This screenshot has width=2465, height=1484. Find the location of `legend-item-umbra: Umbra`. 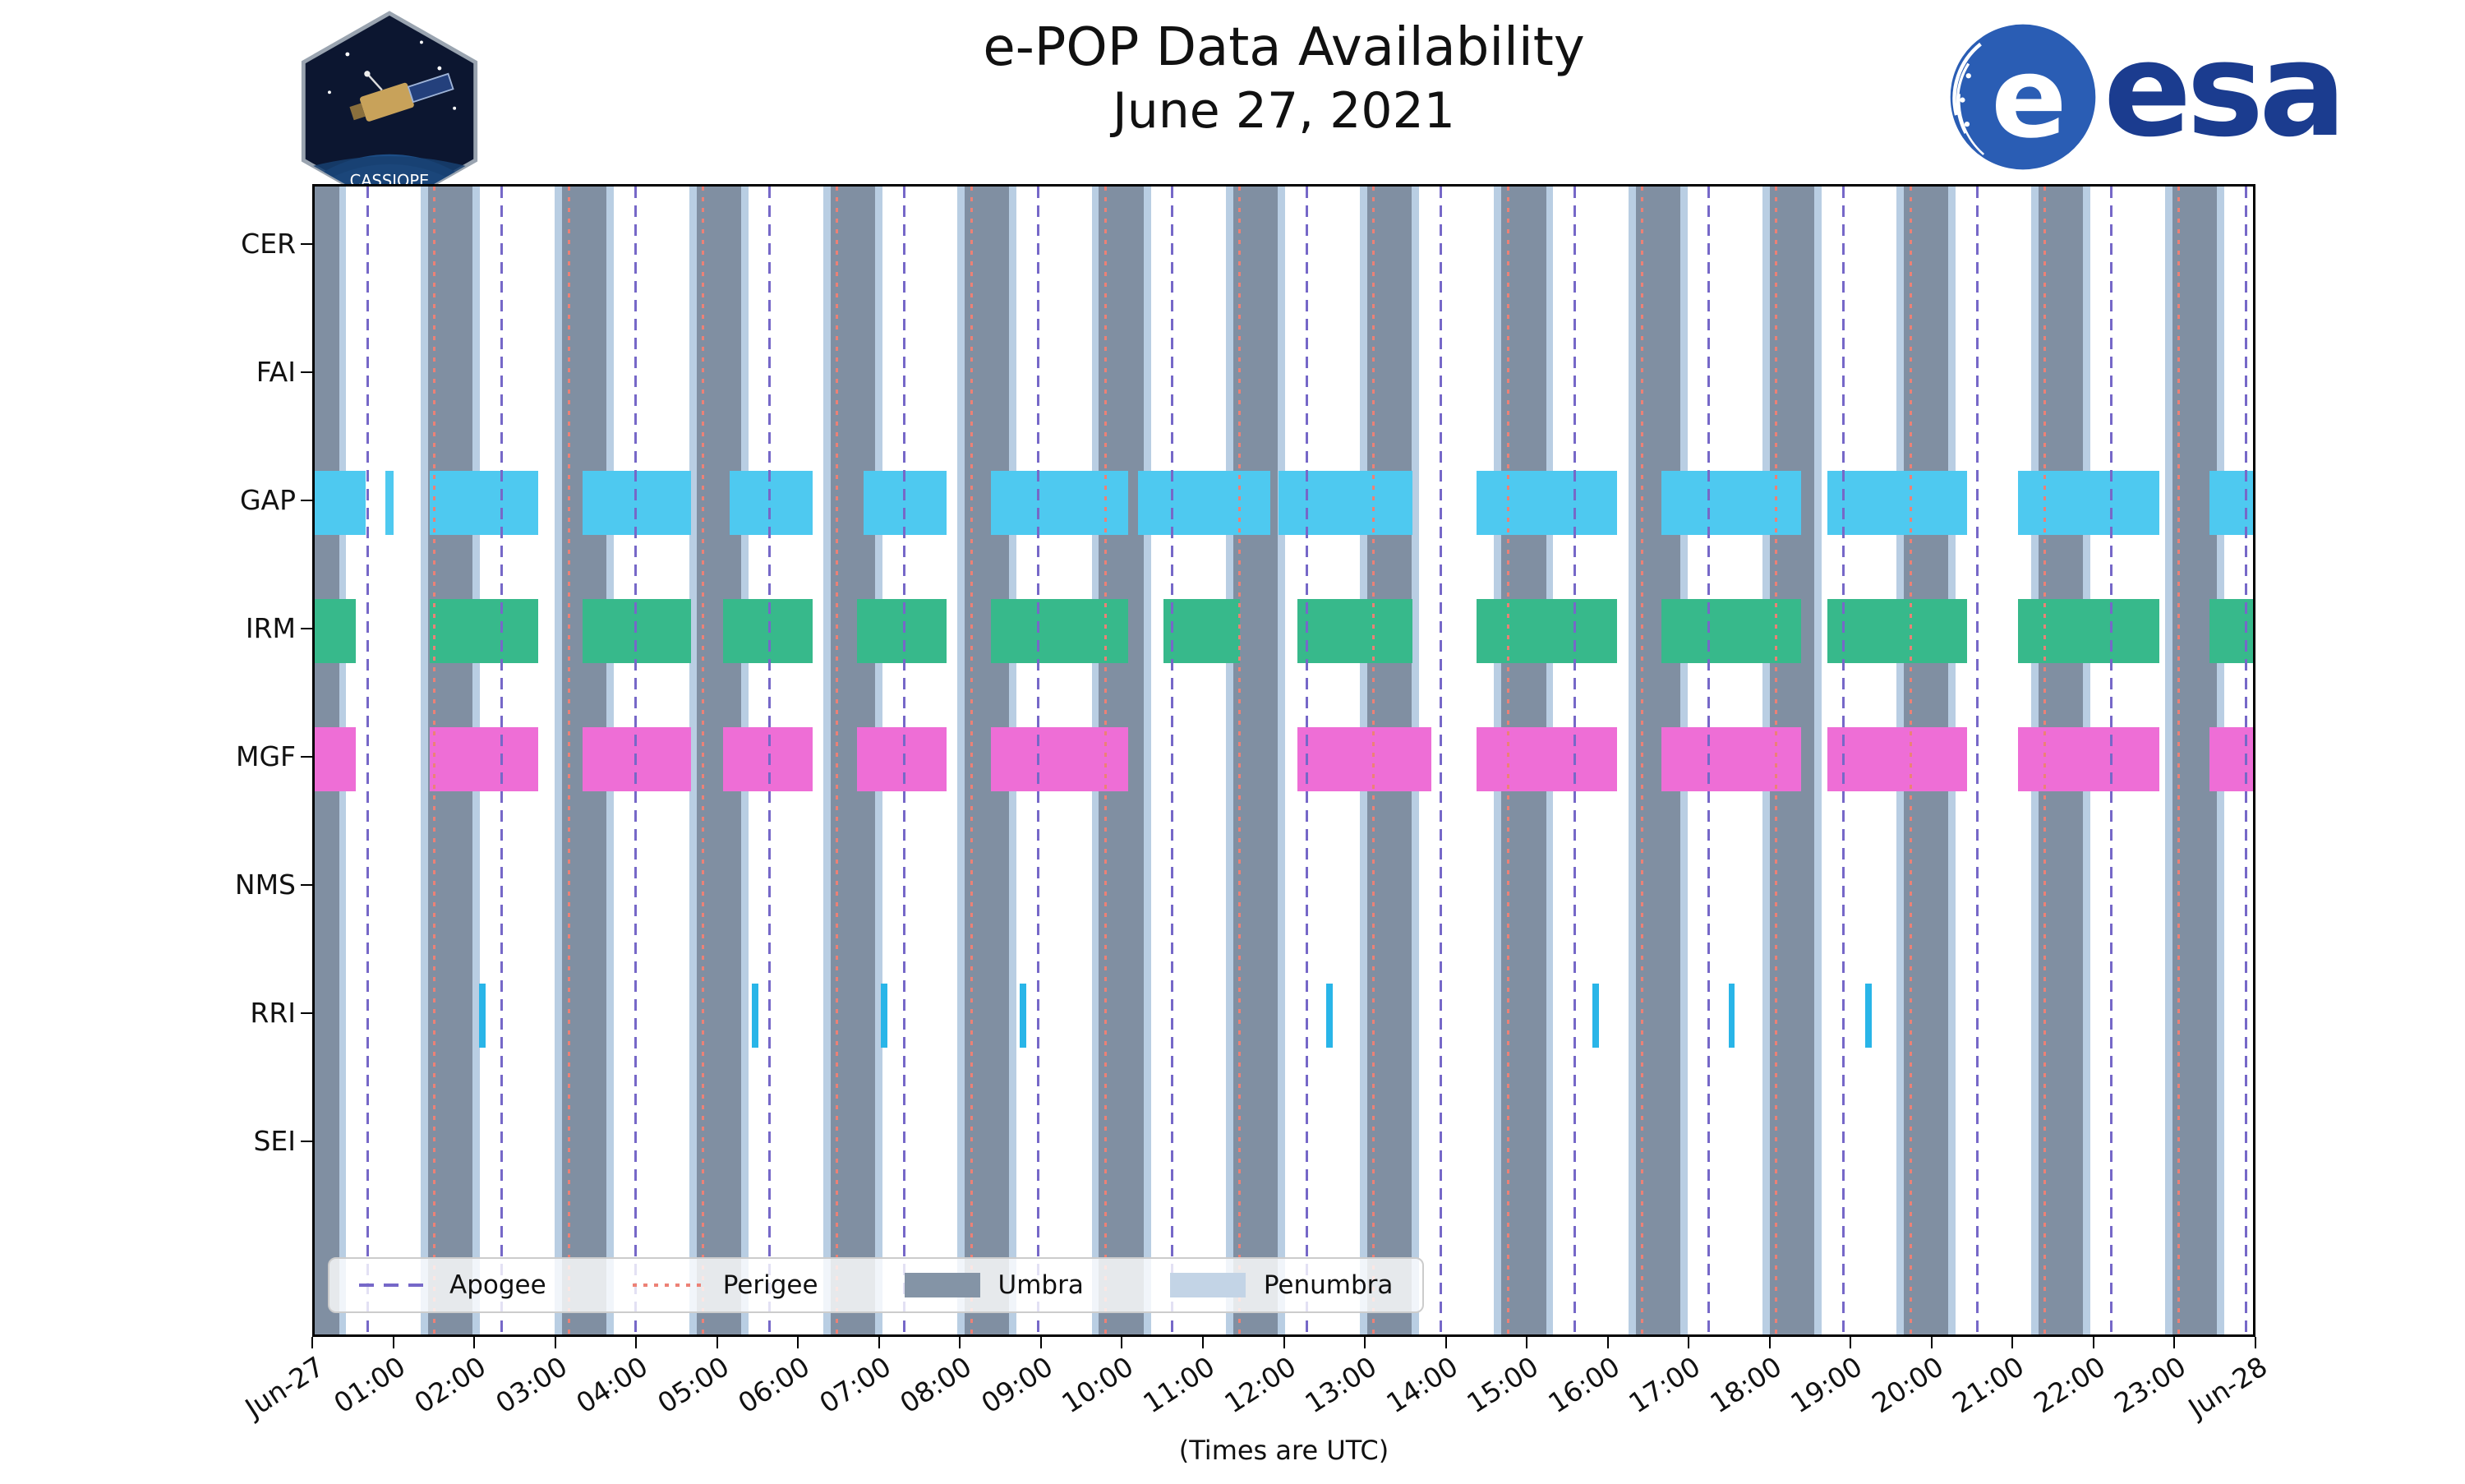

legend-item-umbra: Umbra is located at coordinates (994, 1285).